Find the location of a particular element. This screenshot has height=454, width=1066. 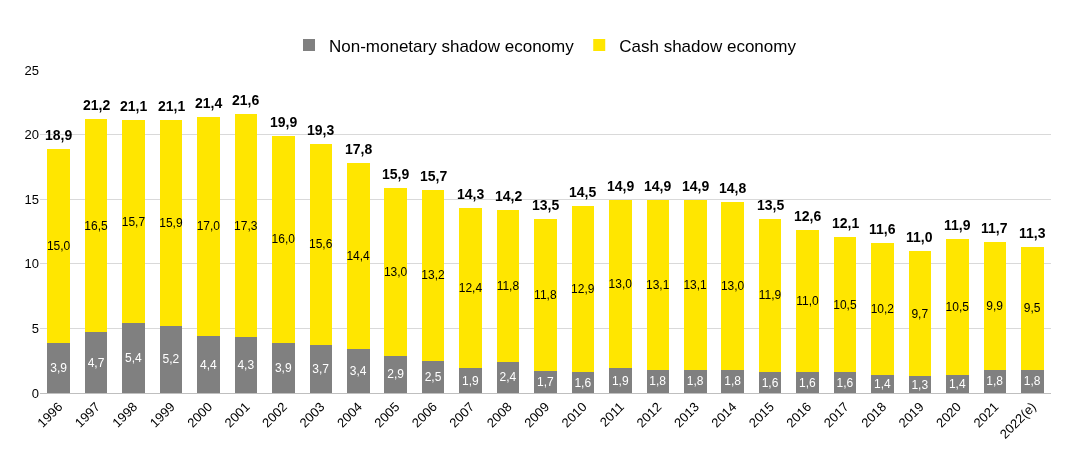

data-label: 9,9 is located at coordinates (995, 305).